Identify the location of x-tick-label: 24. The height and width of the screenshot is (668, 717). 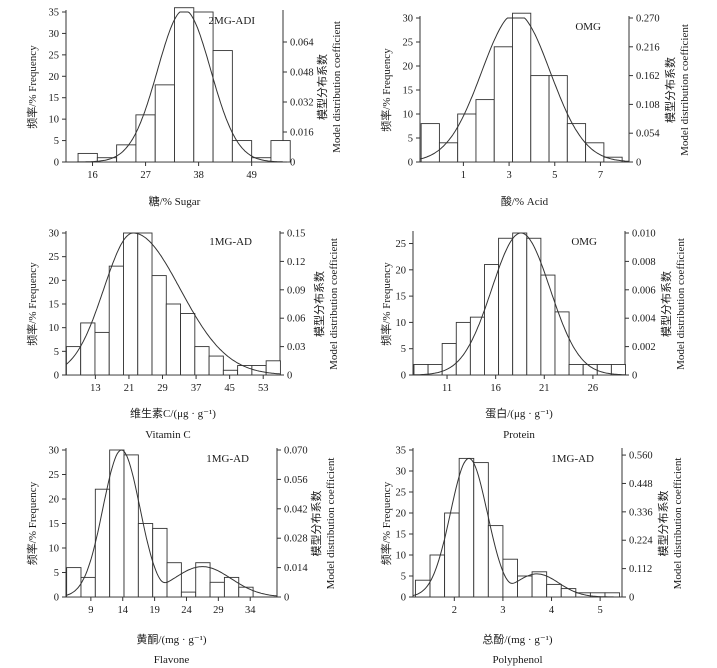
(186, 610).